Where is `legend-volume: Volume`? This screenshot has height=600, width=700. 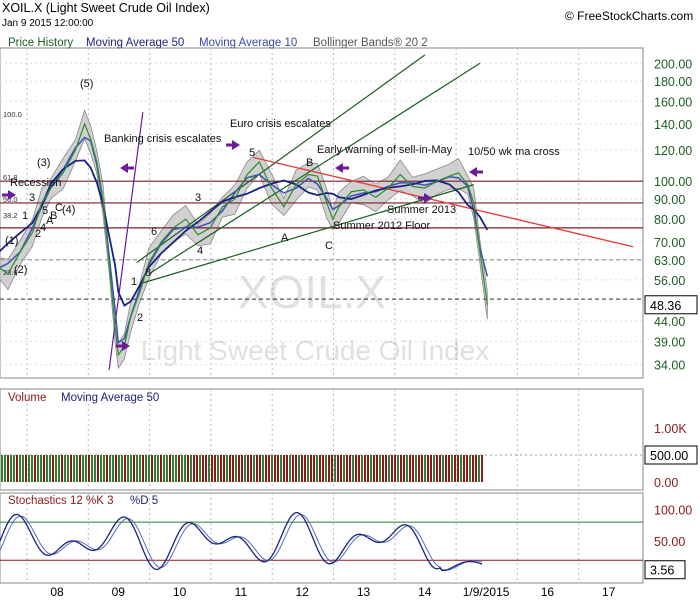 legend-volume: Volume is located at coordinates (27, 398).